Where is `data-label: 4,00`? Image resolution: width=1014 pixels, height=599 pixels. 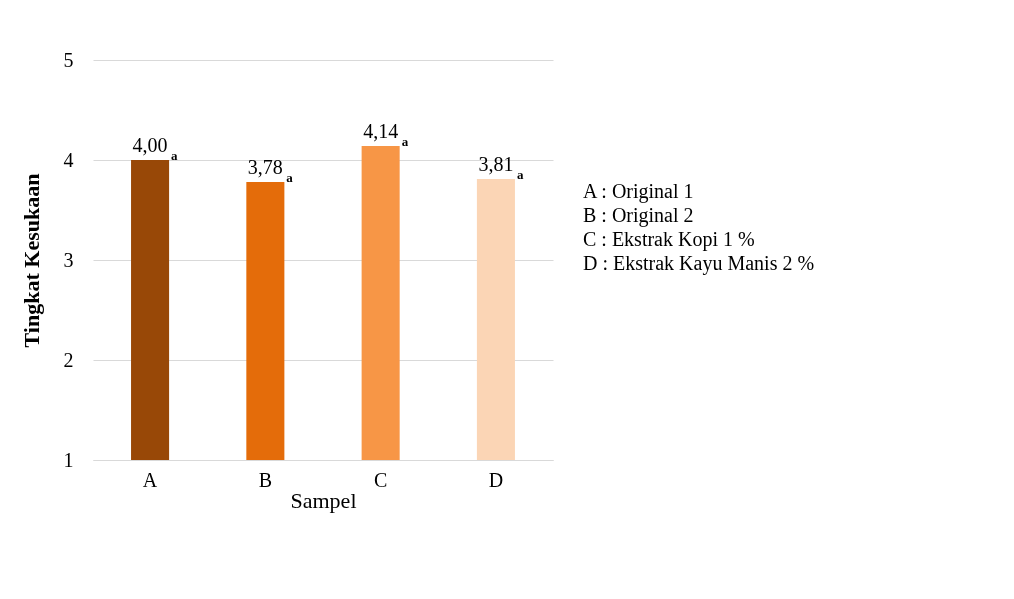
data-label: 4,00 is located at coordinates (150, 145).